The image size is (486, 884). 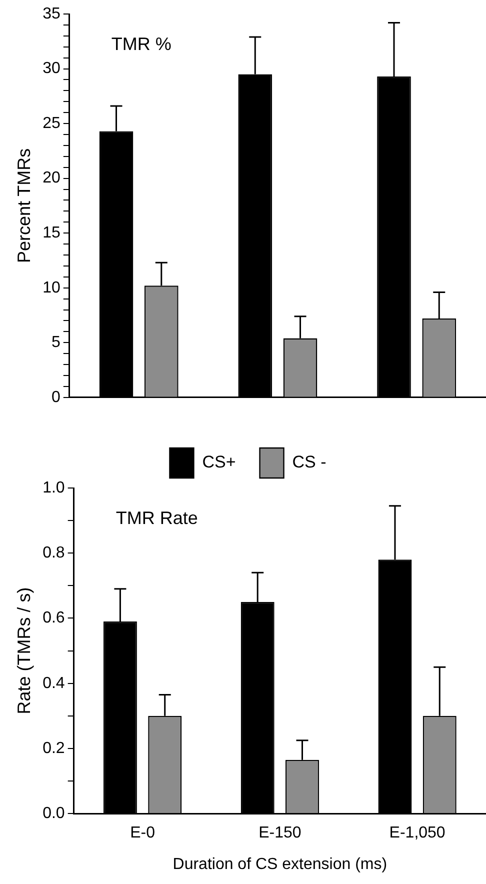 I want to click on y-tick-label: 15, so click(x=51, y=233).